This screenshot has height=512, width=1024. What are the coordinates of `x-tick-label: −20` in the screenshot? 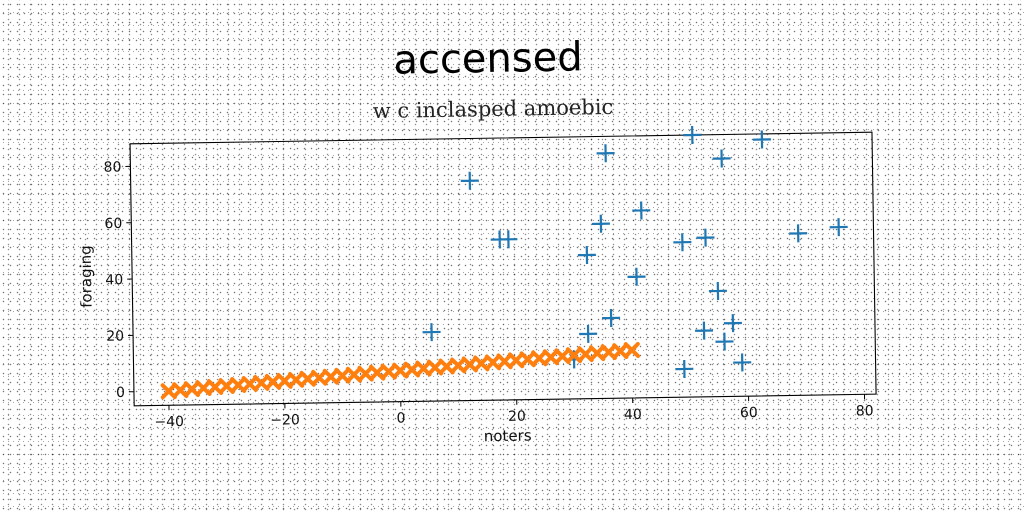 It's located at (285, 420).